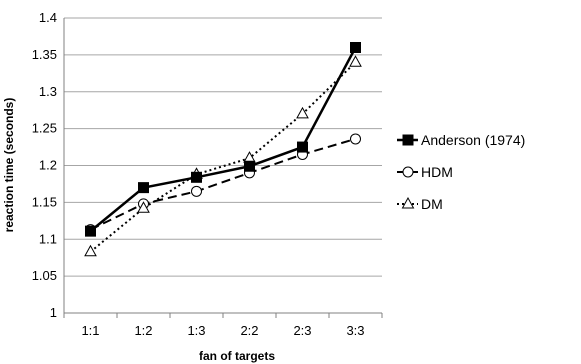 The image size is (581, 364). I want to click on x-tick-label: 2:3, so click(302, 330).